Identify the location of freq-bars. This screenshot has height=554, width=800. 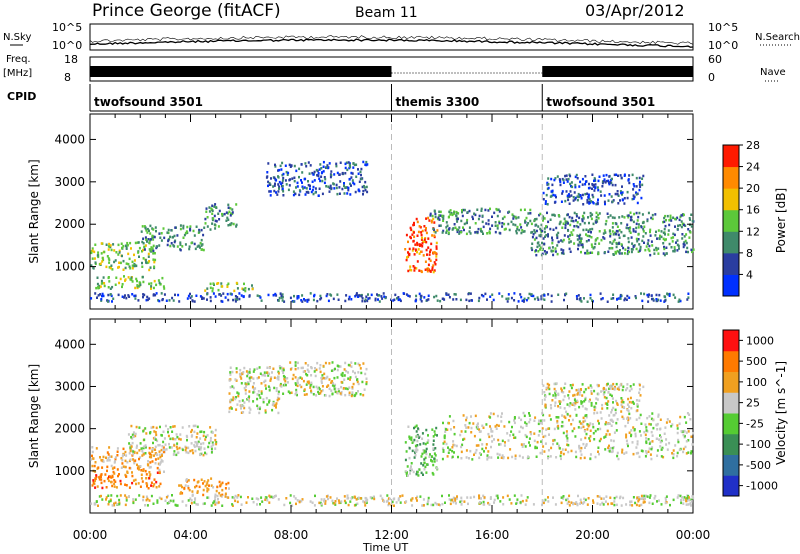
(391, 71).